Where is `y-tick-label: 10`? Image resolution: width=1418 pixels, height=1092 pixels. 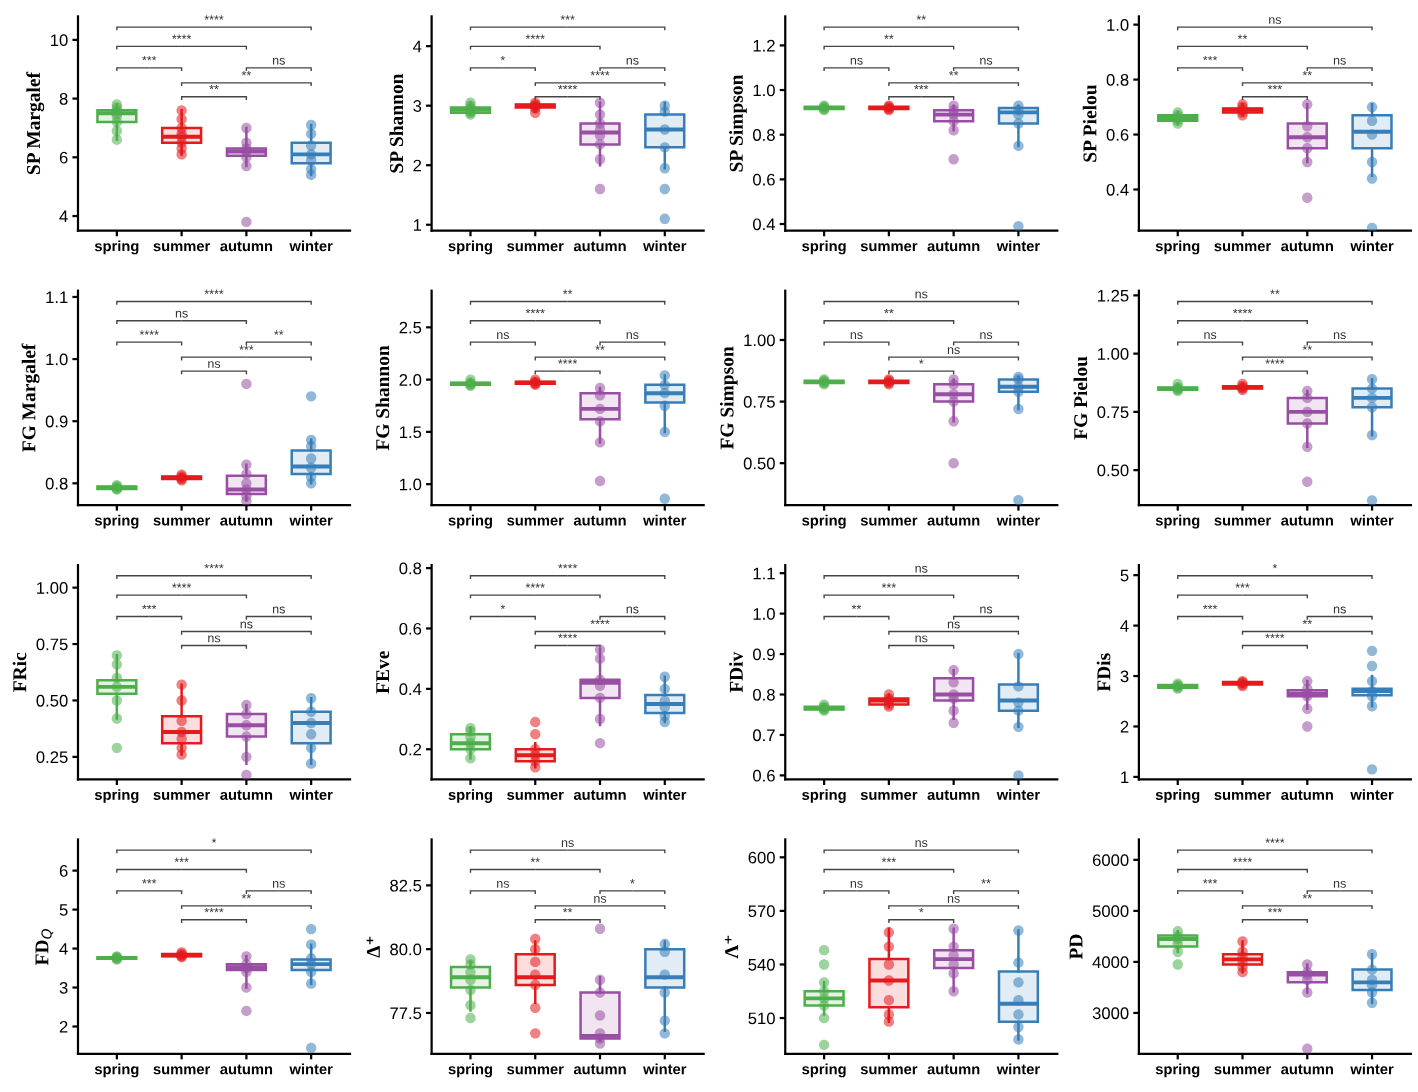
y-tick-label: 10 is located at coordinates (59, 40).